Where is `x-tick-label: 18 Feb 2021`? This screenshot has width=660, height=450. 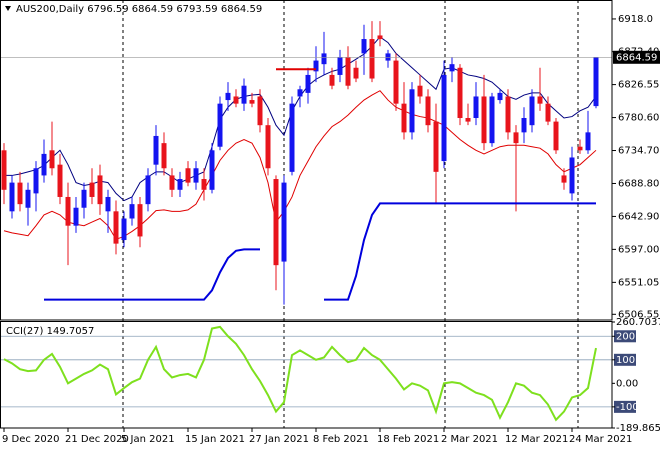 x-tick-label: 18 Feb 2021 is located at coordinates (408, 439).